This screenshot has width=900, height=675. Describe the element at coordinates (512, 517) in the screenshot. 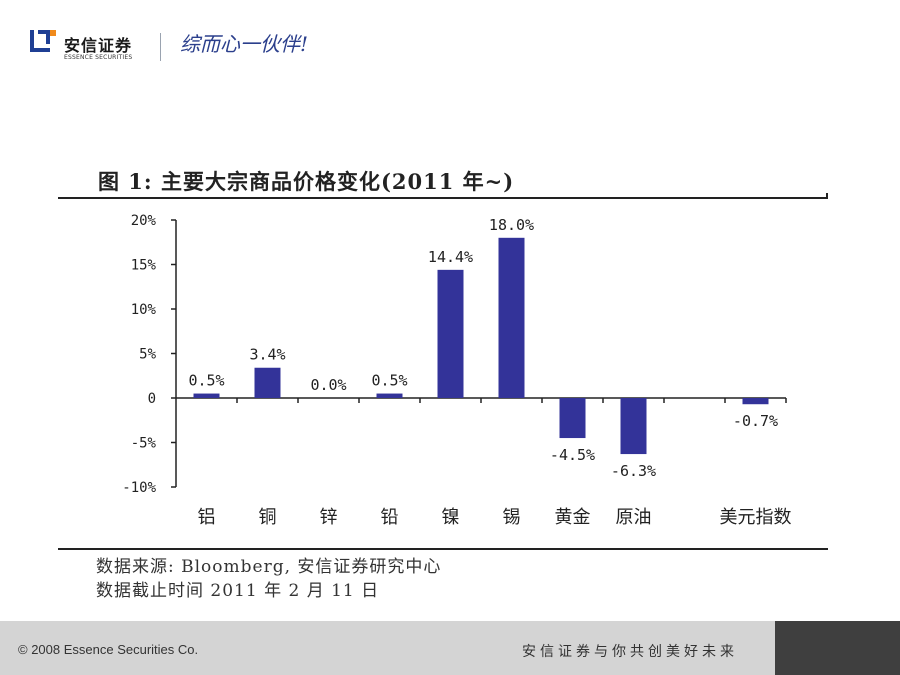

I see `category-label: 锡` at that location.